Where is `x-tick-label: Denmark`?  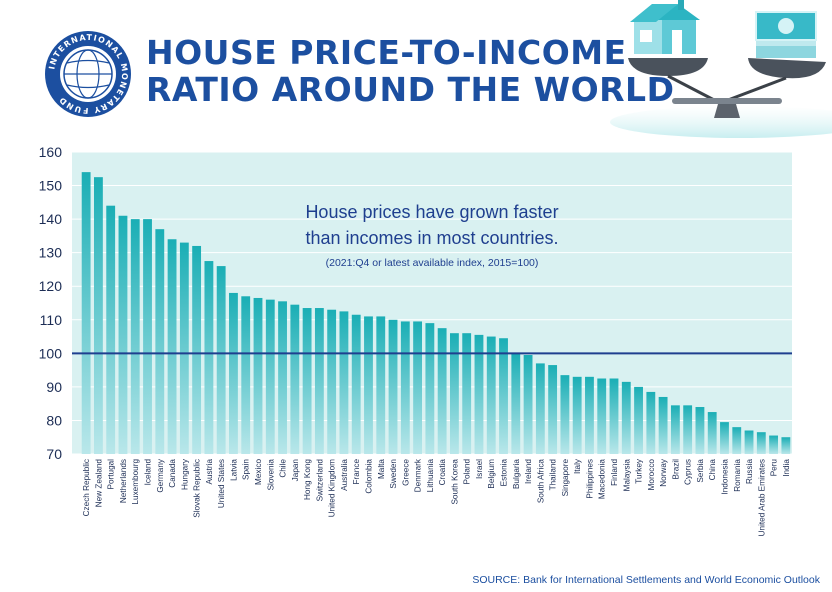
x-tick-label: Denmark is located at coordinates (418, 475).